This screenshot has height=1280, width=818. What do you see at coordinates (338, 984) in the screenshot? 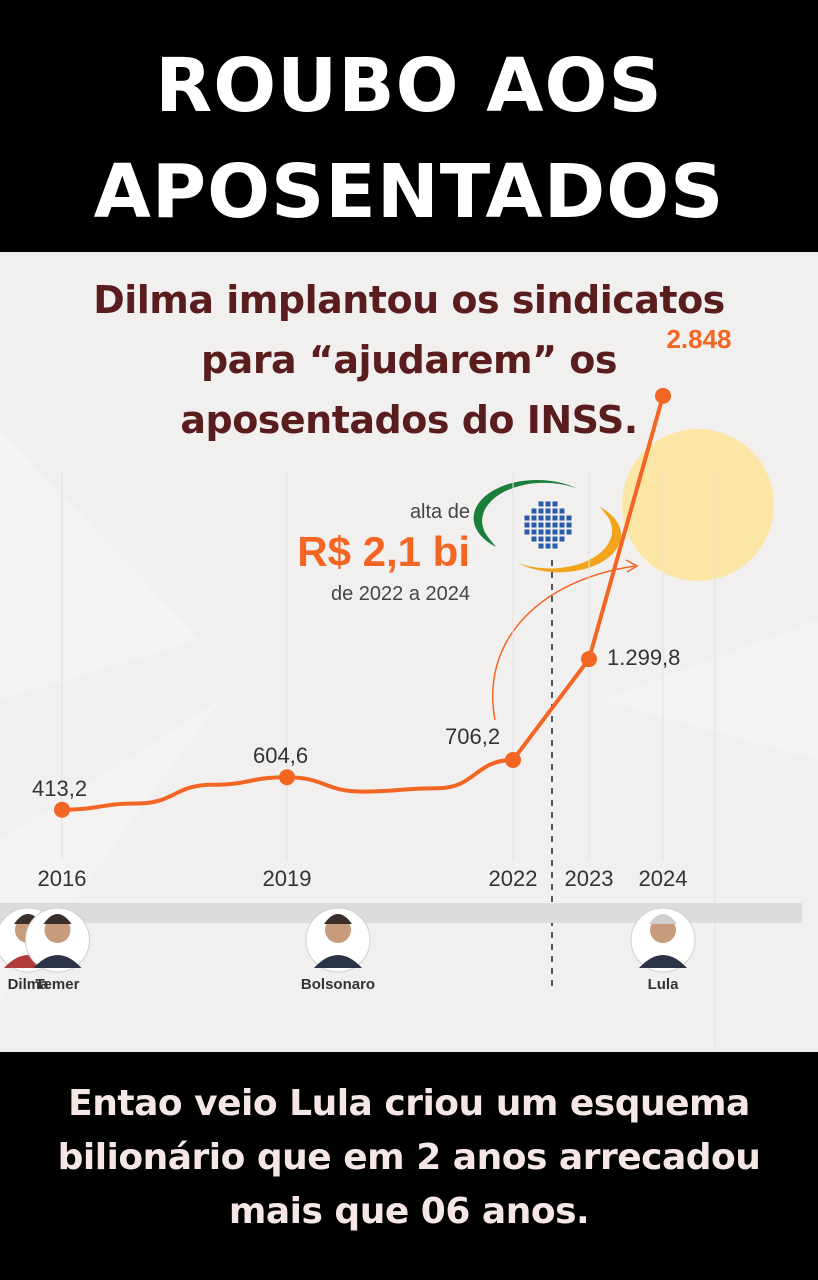
I see `president-name: Bolsonaro` at bounding box center [338, 984].